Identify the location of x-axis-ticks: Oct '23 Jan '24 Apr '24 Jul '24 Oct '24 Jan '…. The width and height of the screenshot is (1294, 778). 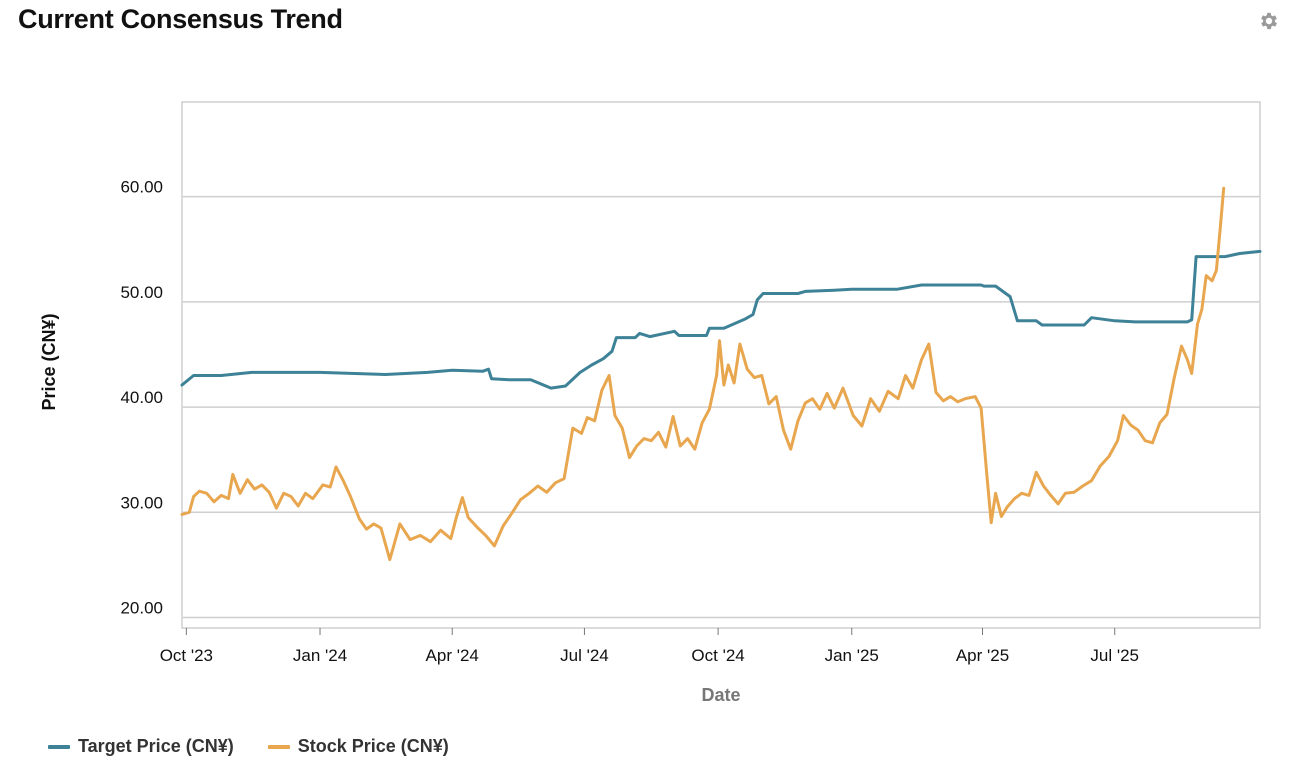
(649, 646).